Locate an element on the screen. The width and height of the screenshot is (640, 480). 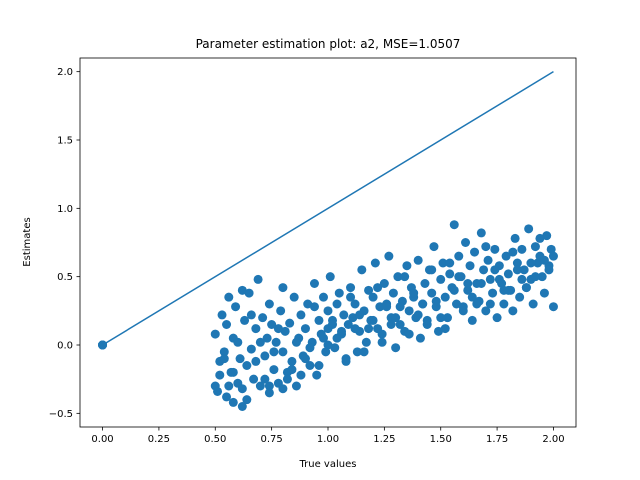
x-tick-label: 2.00 is located at coordinates (553, 439).